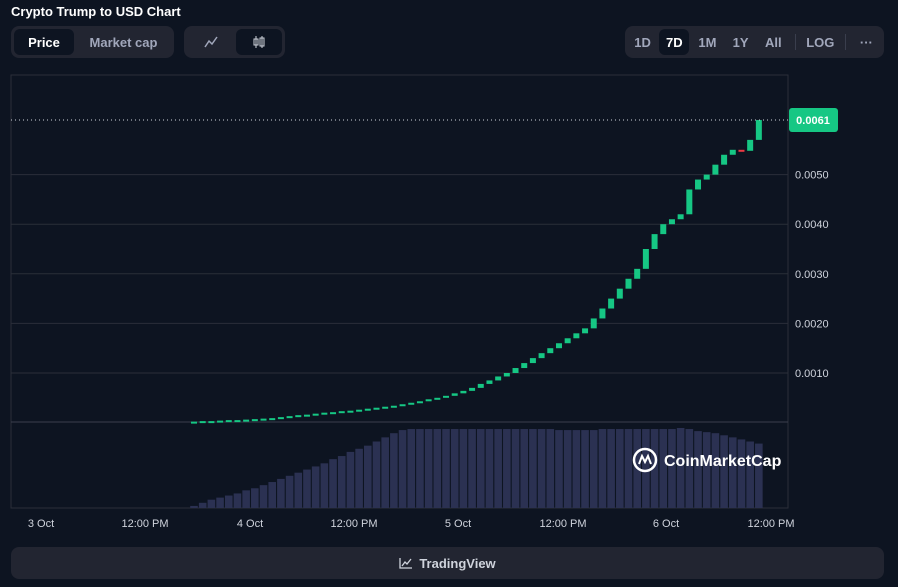 The height and width of the screenshot is (587, 898). I want to click on range-1y: 1Y, so click(740, 42).